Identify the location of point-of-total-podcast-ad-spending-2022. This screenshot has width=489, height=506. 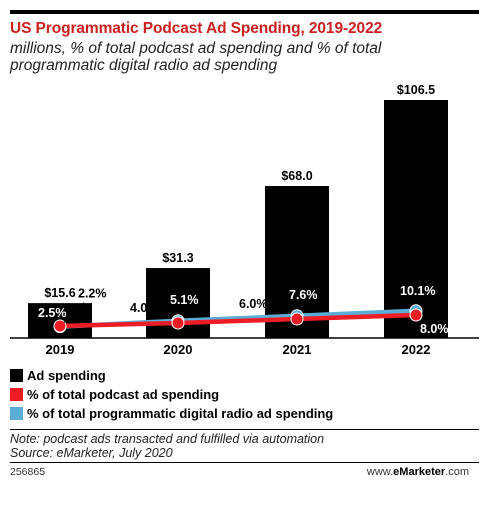
(416, 315).